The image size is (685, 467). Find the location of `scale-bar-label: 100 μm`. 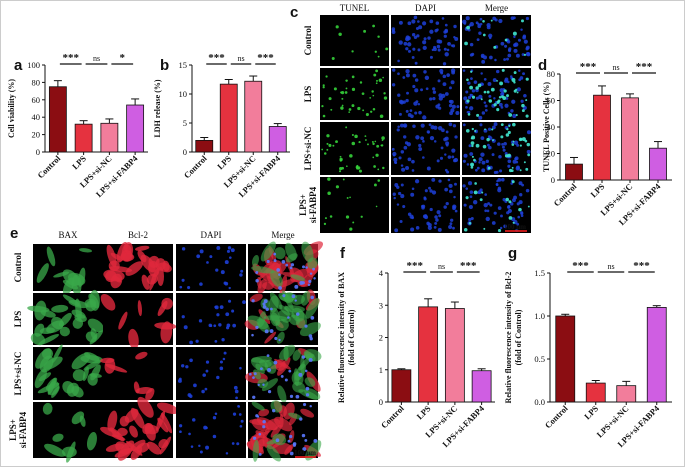

scale-bar-label: 100 μm is located at coordinates (515, 227).